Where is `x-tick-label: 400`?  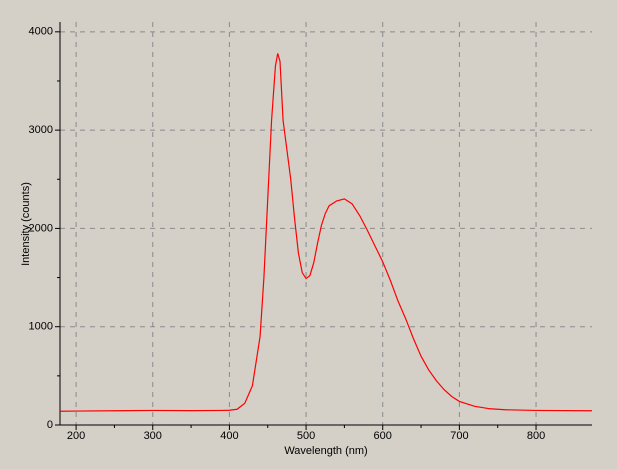 x-tick-label: 400 is located at coordinates (229, 436).